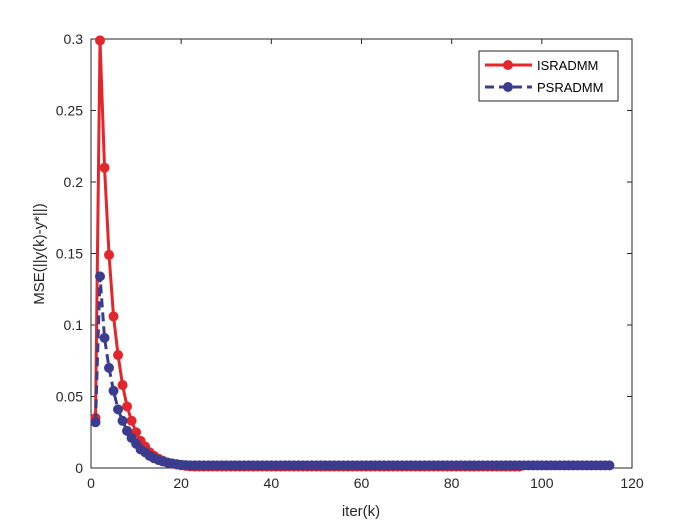 The height and width of the screenshot is (525, 700). What do you see at coordinates (79, 468) in the screenshot?
I see `y-tick-label: 0` at bounding box center [79, 468].